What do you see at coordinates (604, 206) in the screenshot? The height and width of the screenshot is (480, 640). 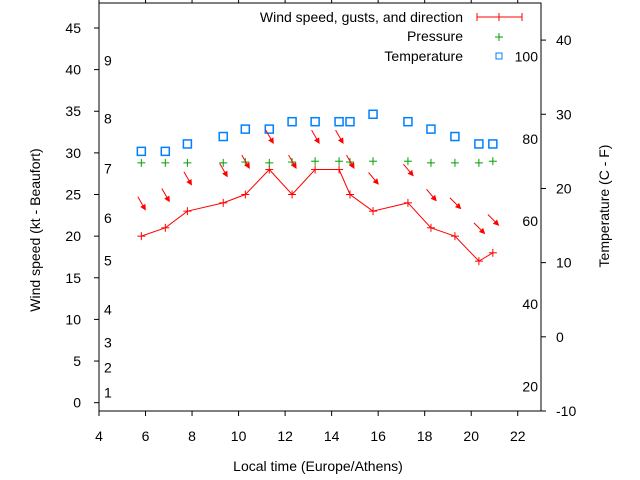 I see `y2-axis-label: Temperature (C - F)` at bounding box center [604, 206].